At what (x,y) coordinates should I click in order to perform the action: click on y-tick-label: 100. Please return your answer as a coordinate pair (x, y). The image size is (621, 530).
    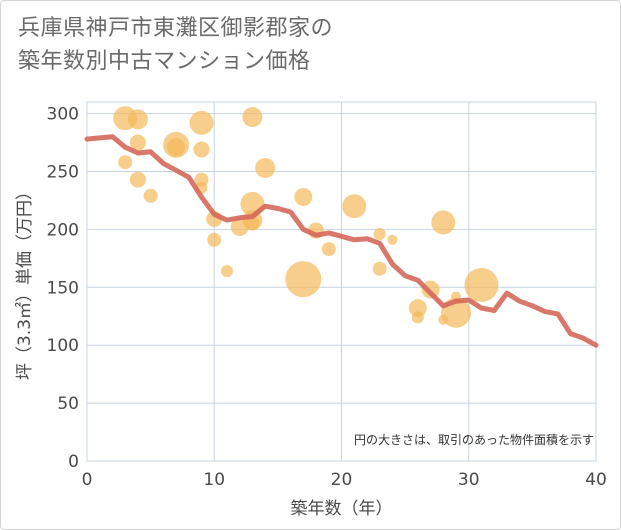
    Looking at the image, I should click on (63, 346).